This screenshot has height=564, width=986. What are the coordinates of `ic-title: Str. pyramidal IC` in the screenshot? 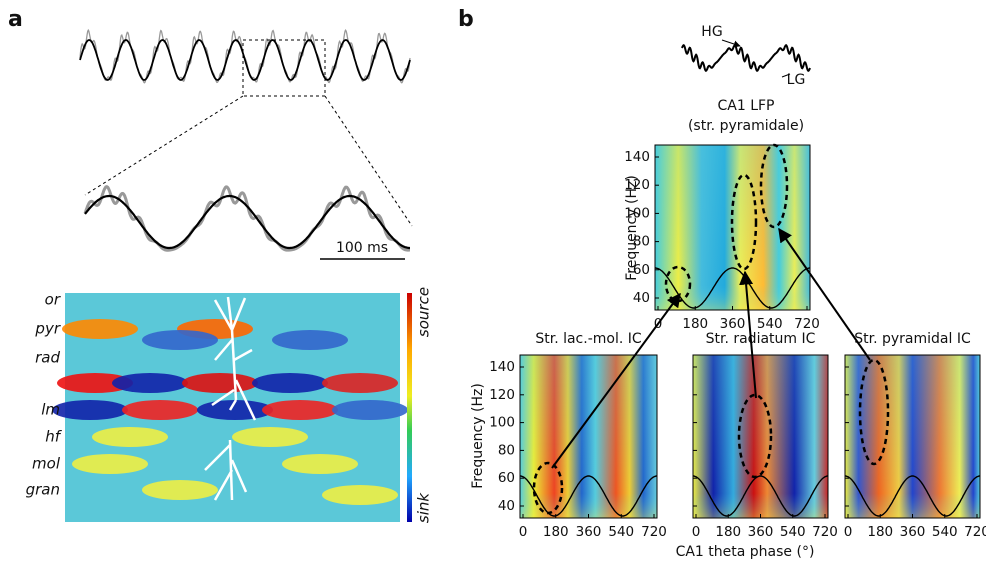 It's located at (912, 339).